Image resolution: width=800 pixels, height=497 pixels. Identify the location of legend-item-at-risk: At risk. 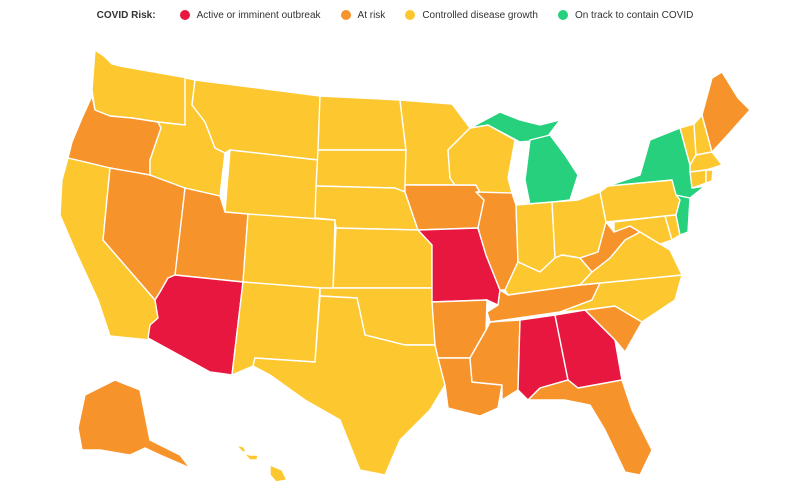
(363, 15).